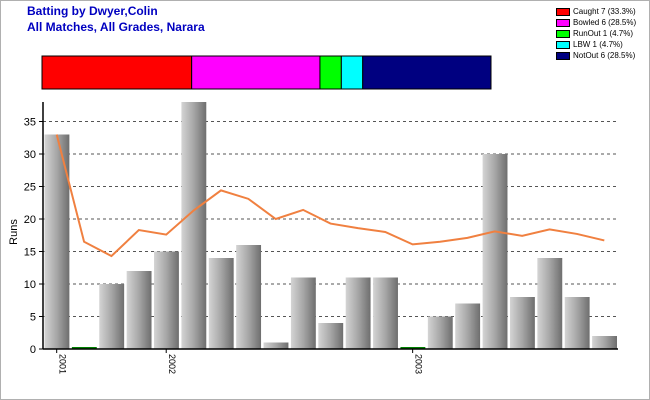 This screenshot has height=400, width=650. Describe the element at coordinates (563, 55) in the screenshot. I see `legend-swatch-notout` at that location.